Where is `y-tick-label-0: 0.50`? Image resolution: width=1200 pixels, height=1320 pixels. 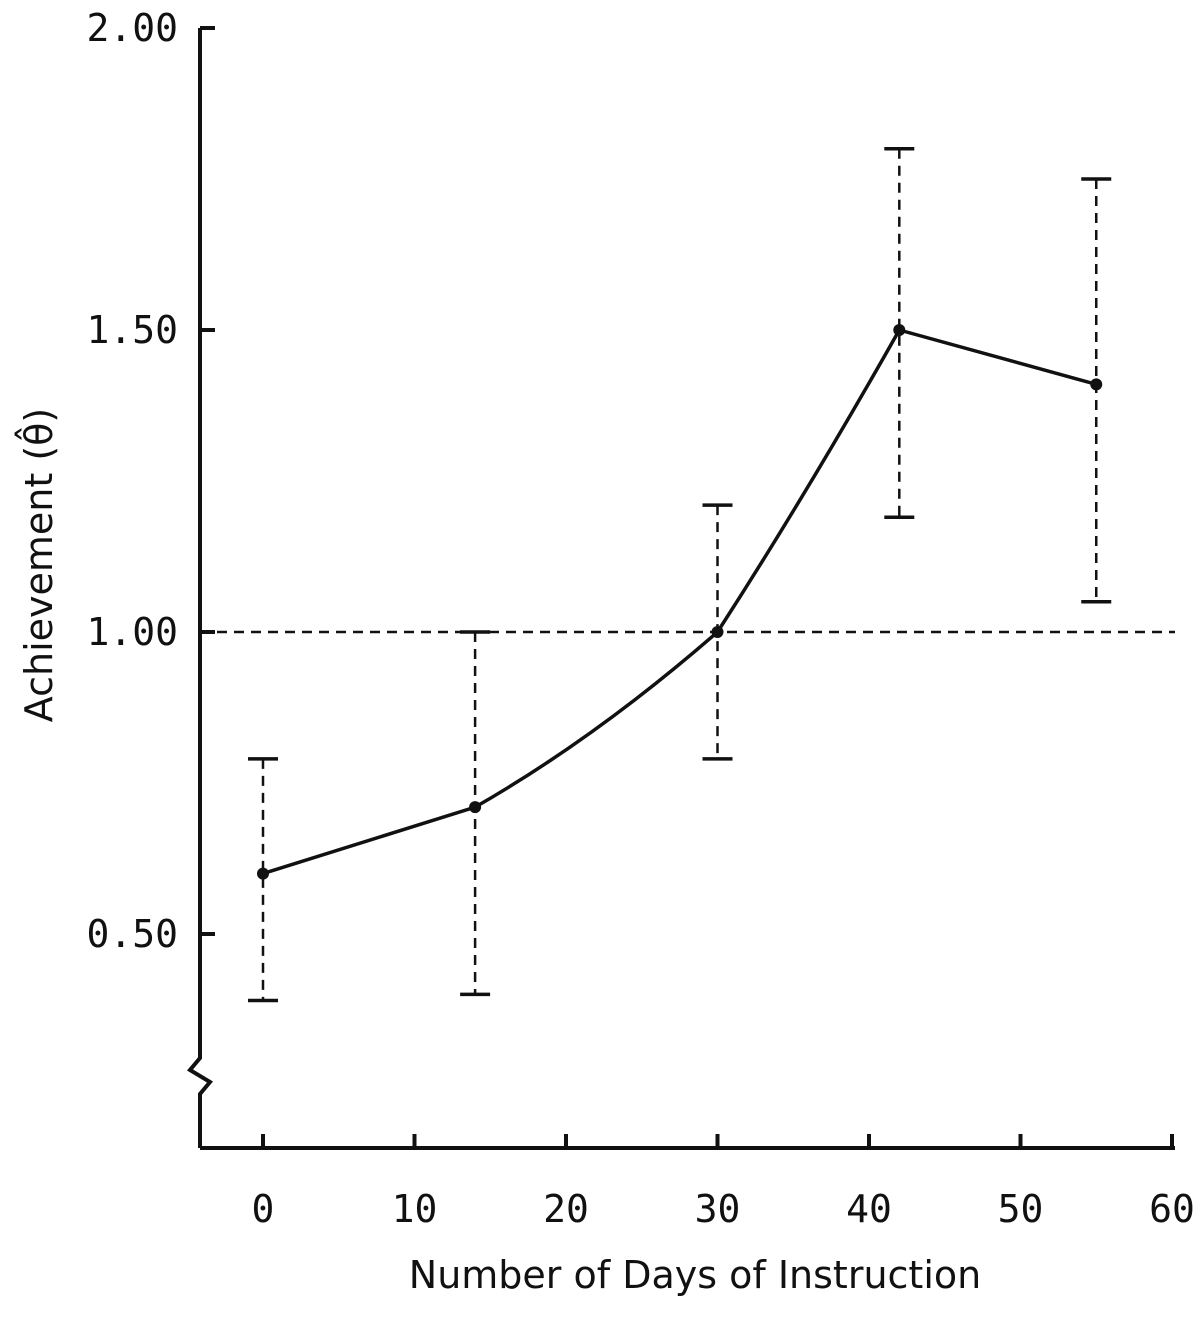
y-tick-label-0: 0.50 is located at coordinates (132, 934).